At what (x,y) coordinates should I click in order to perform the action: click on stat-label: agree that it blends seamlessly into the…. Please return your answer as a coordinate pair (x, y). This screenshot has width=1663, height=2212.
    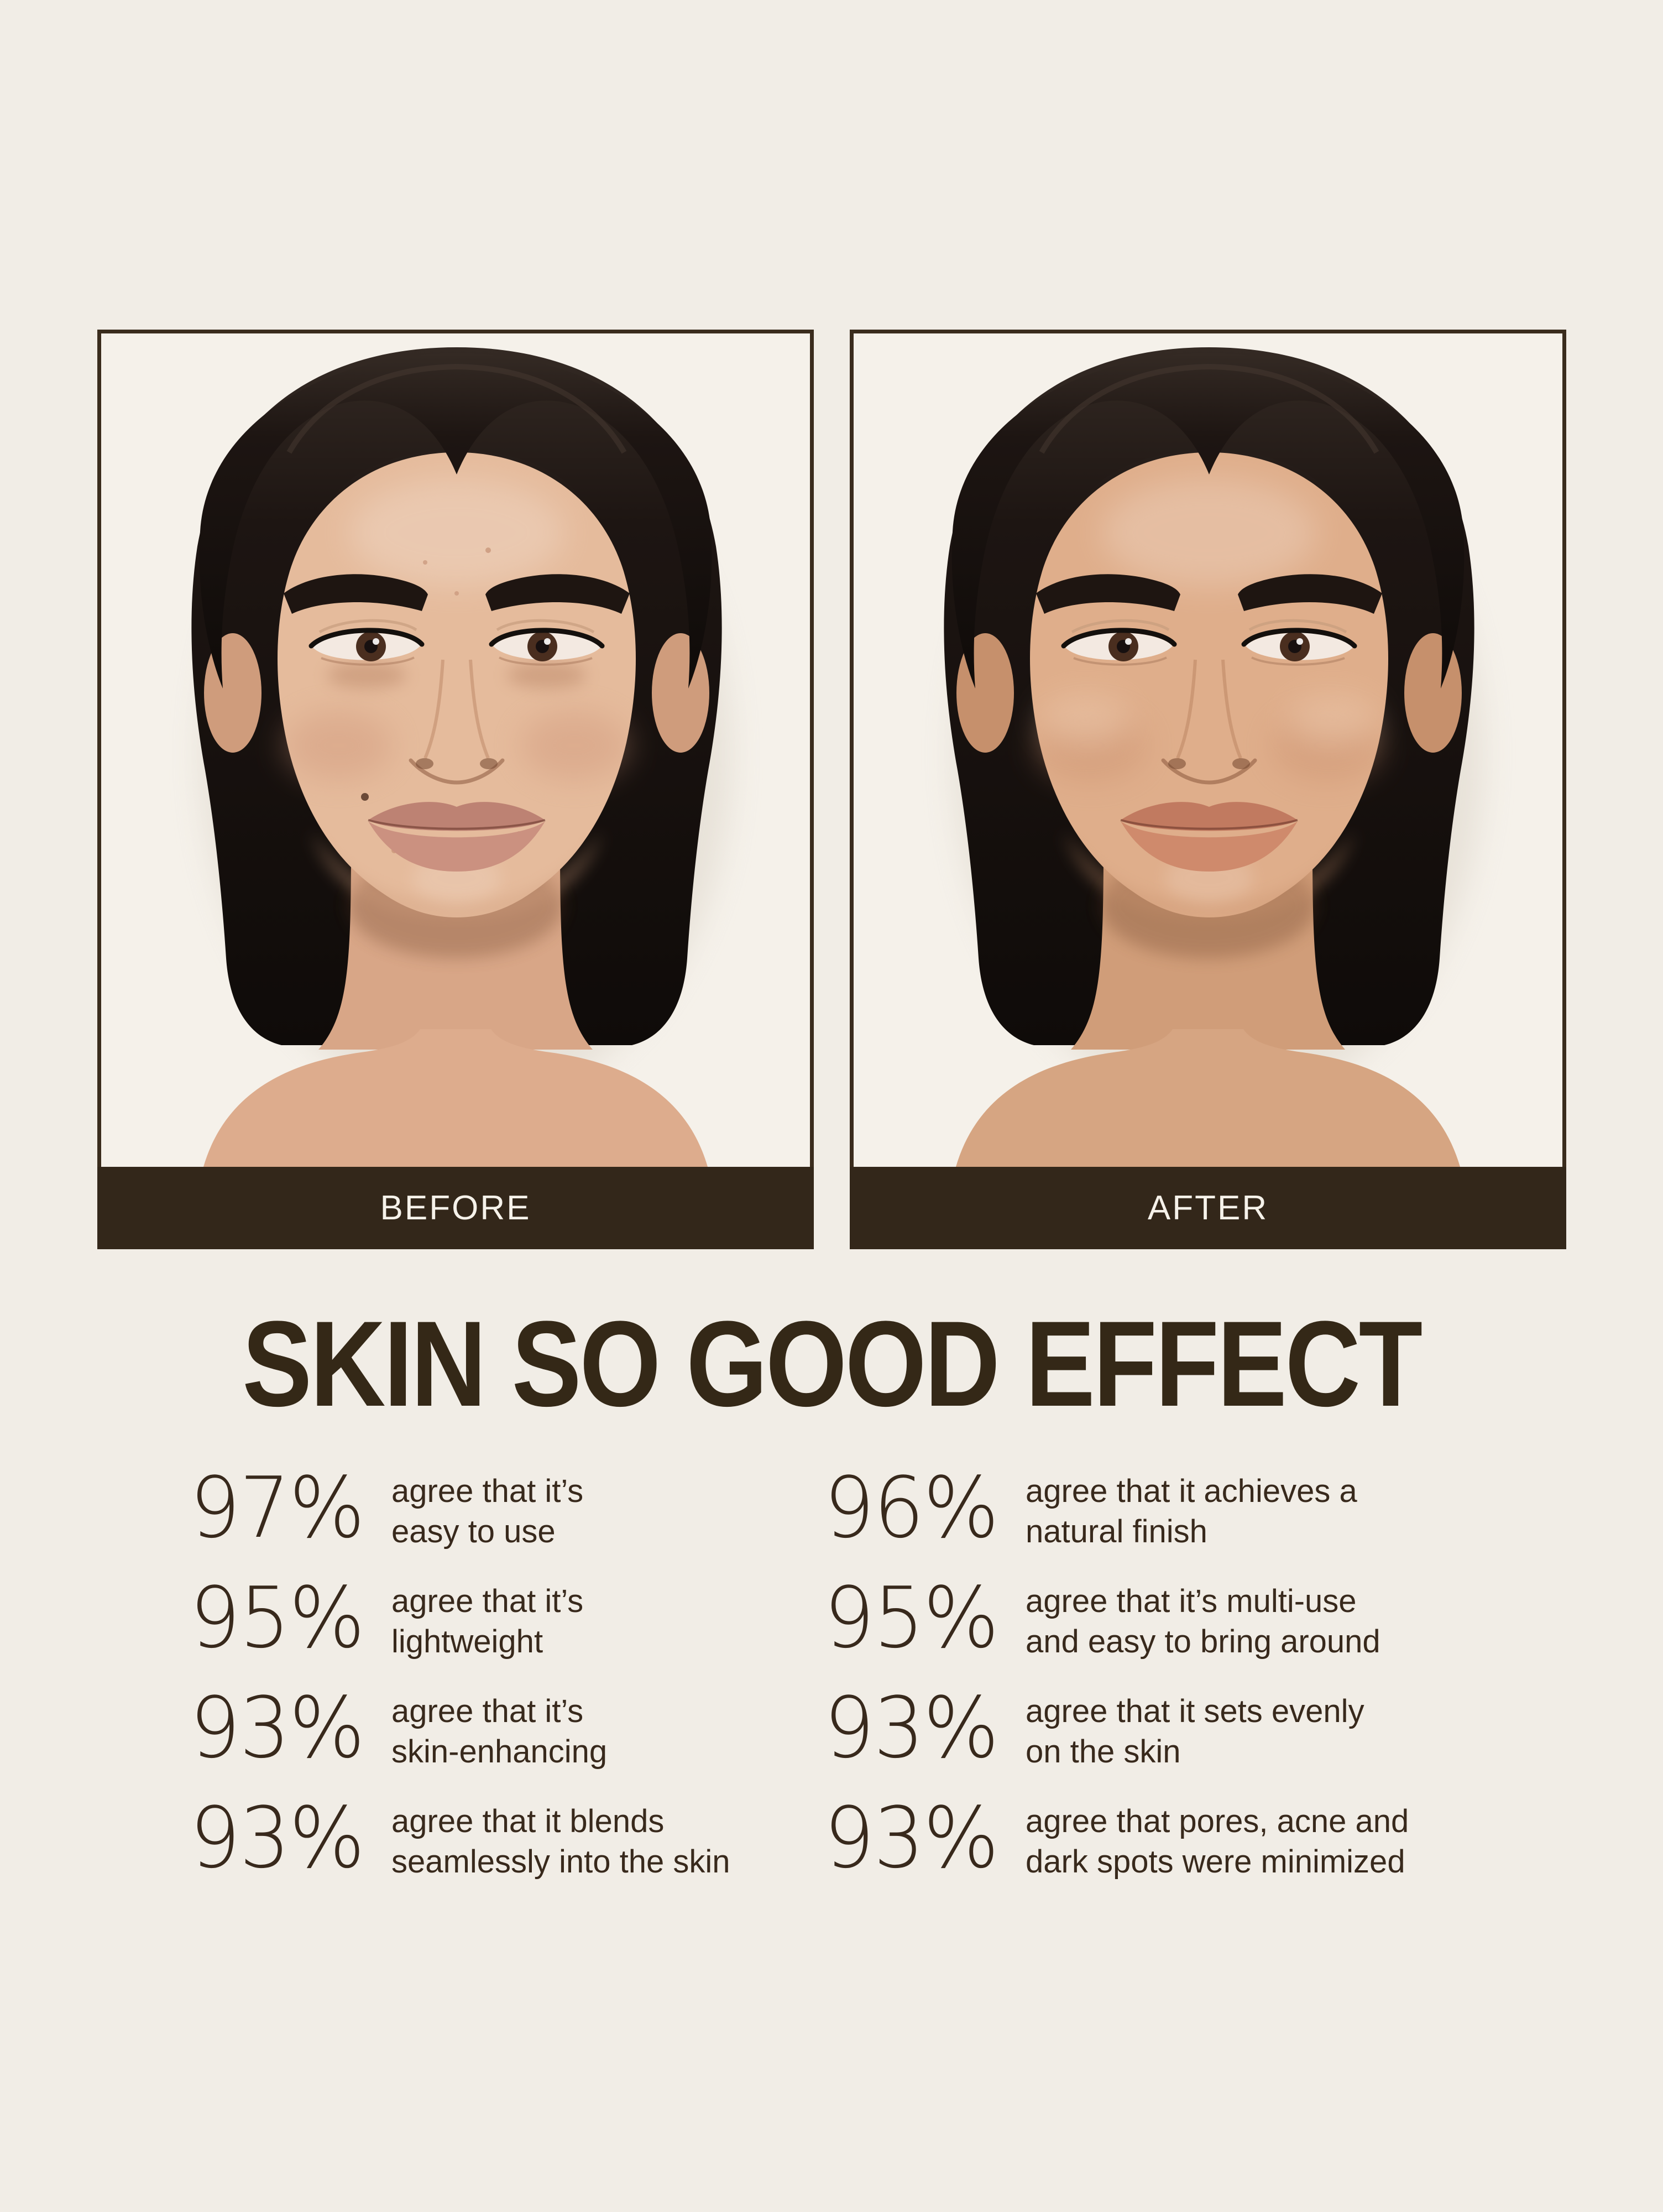
    Looking at the image, I should click on (560, 1842).